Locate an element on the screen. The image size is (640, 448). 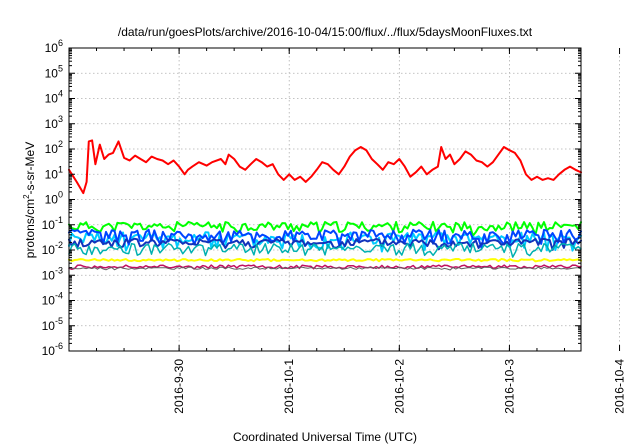
y-axis-label-exponent: 2 is located at coordinates (26, 196).